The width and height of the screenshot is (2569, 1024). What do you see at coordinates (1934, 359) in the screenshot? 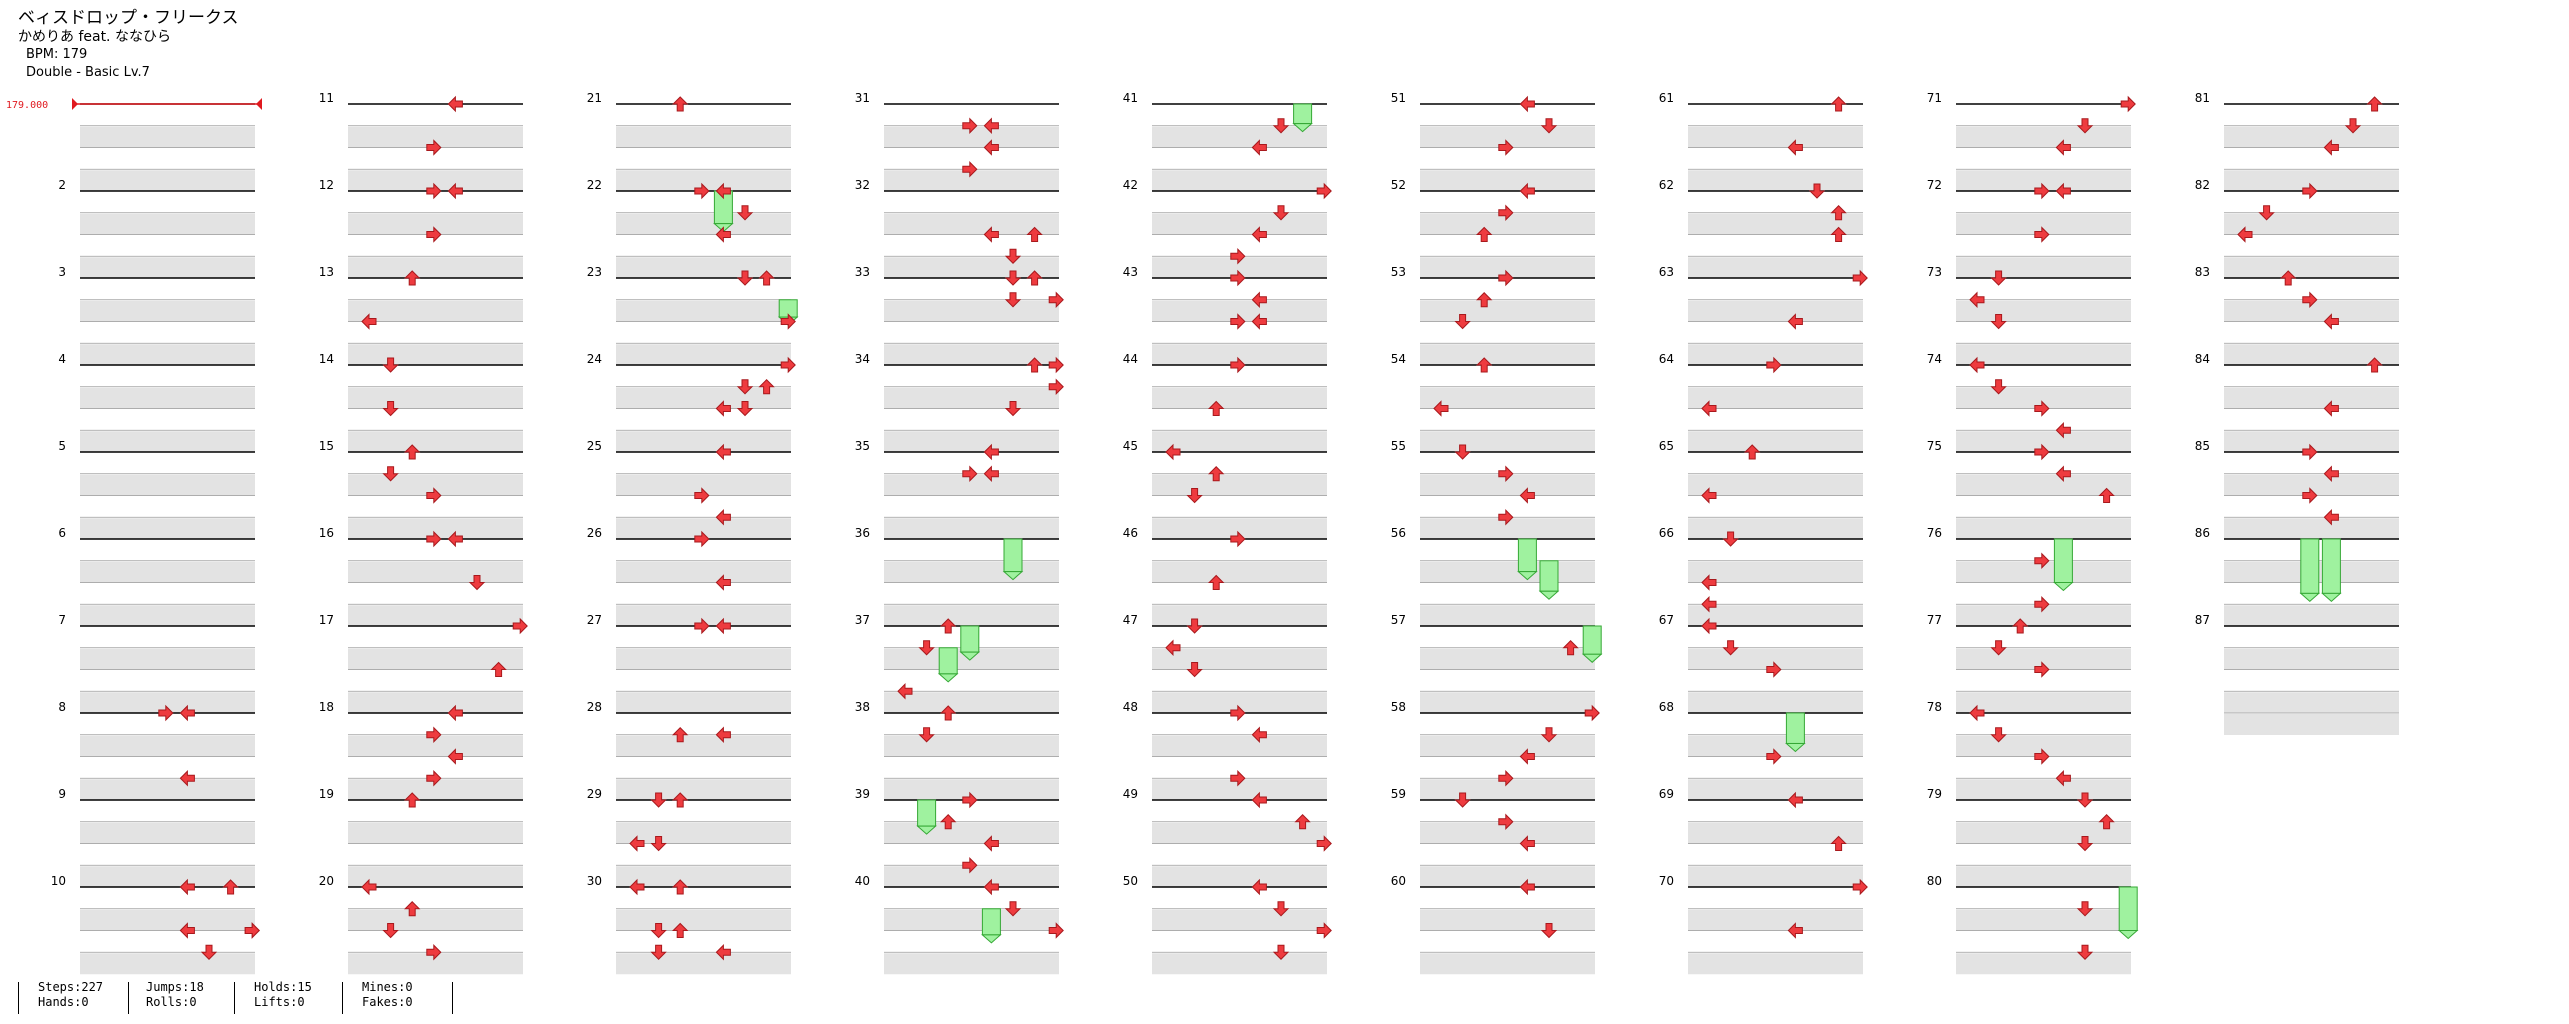
I see `measure-number: 74` at bounding box center [1934, 359].